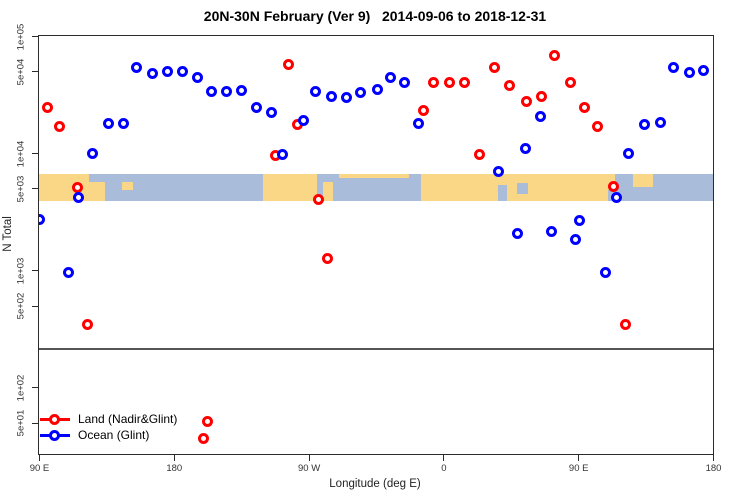 This screenshot has height=500, width=750. What do you see at coordinates (8, 234) in the screenshot?
I see `y-axis-label: N Total` at bounding box center [8, 234].